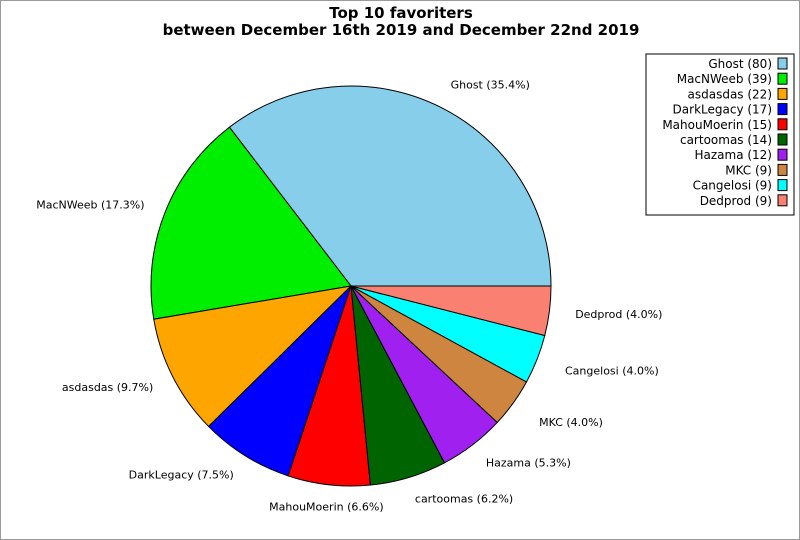 The width and height of the screenshot is (800, 540). I want to click on slice-label-mahoumoerin: MahouMoerin (6.6%), so click(326, 507).